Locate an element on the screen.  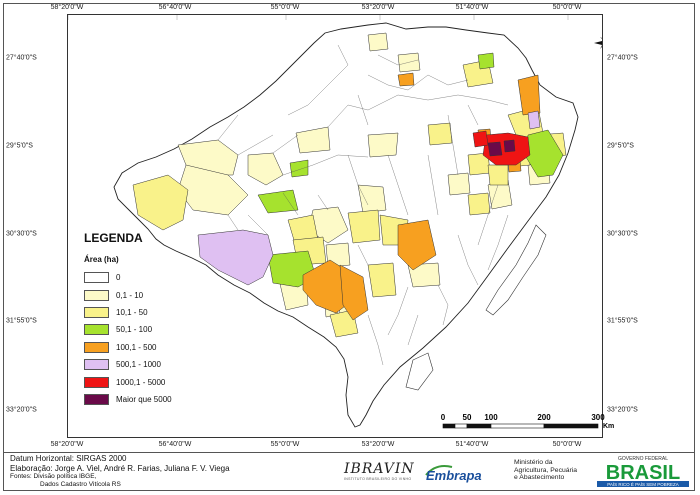
lagoa-dos-patos is located at coordinates (516, 270).